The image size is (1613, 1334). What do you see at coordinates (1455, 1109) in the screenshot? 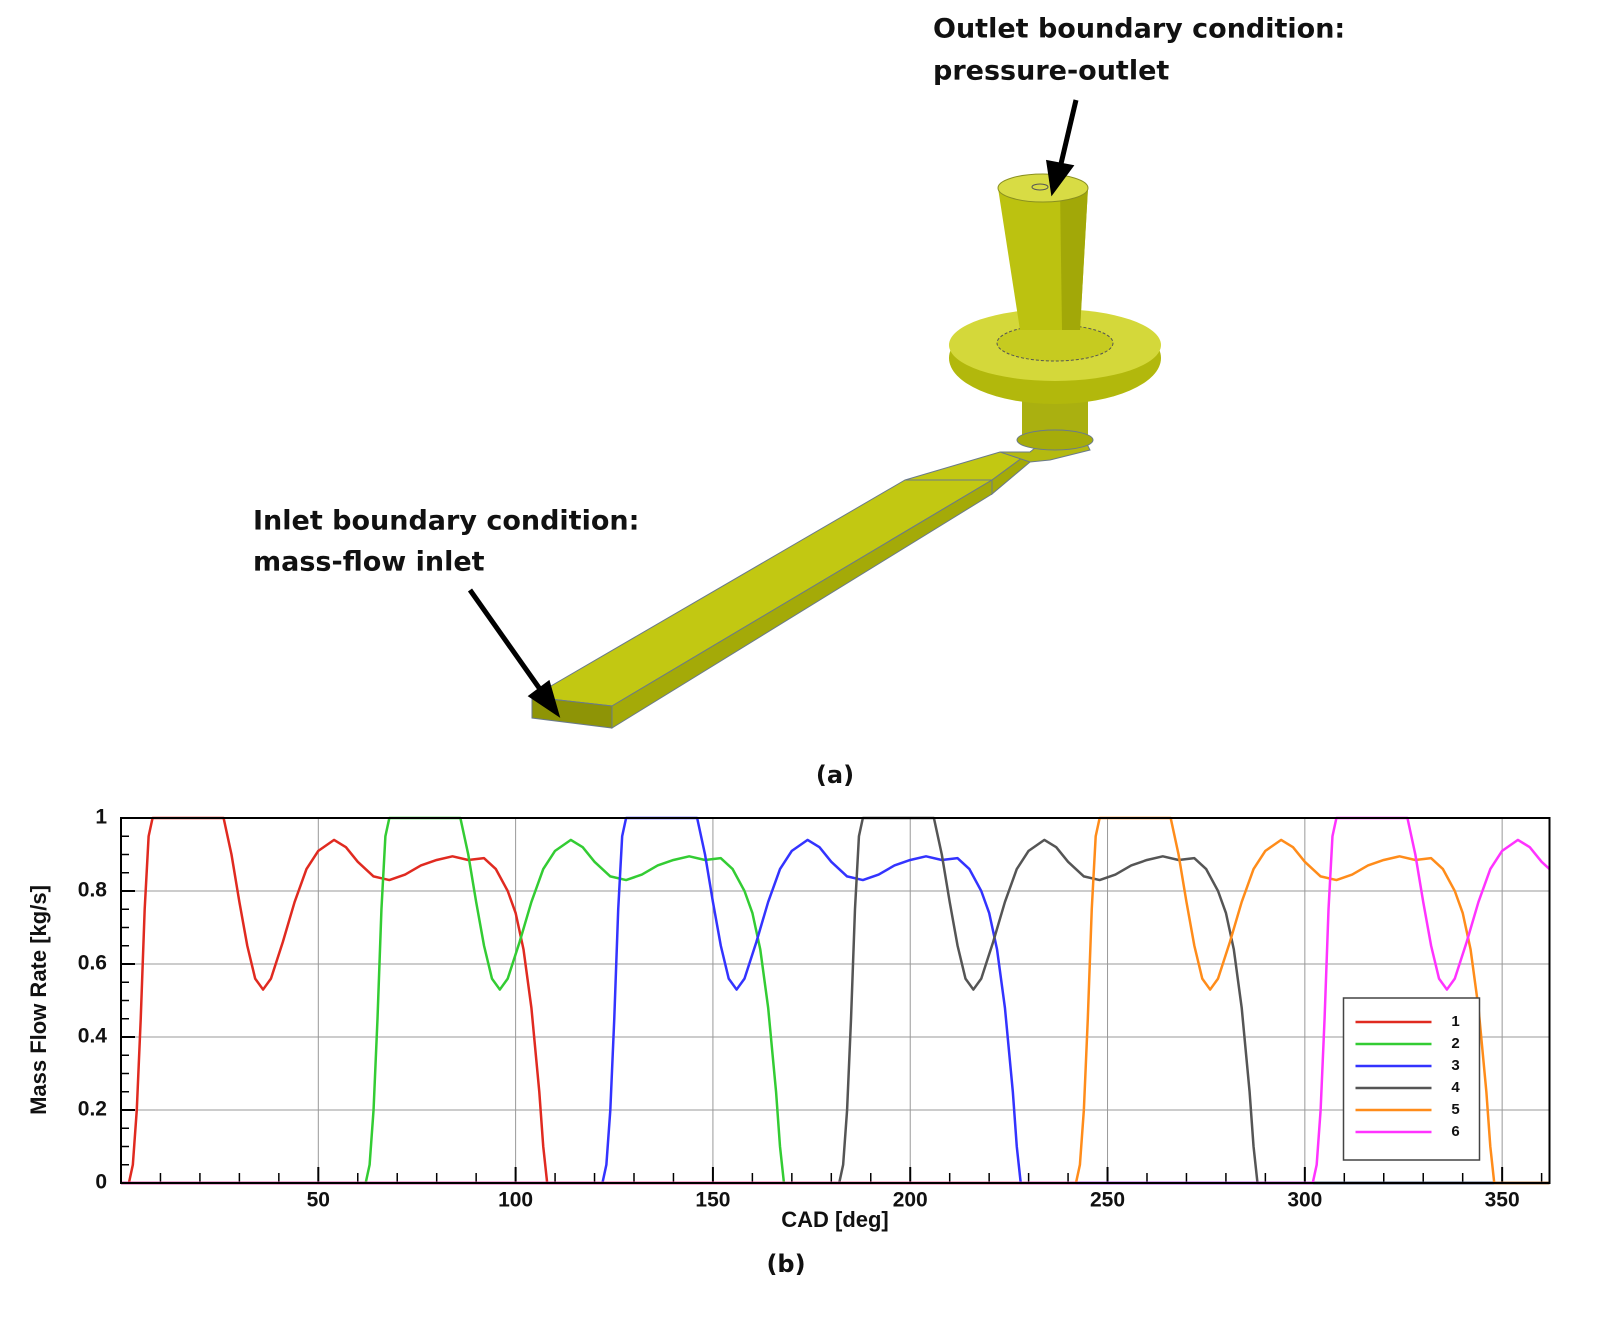
I see `legend-label: 5` at bounding box center [1455, 1109].